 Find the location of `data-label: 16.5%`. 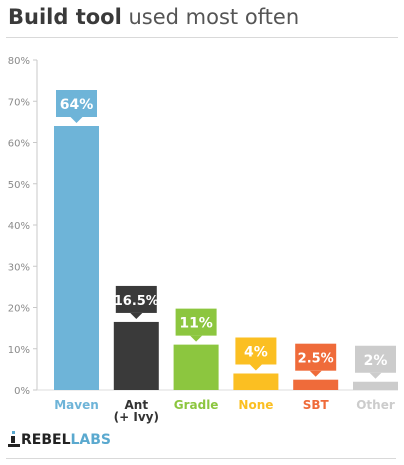

data-label: 16.5% is located at coordinates (136, 301).